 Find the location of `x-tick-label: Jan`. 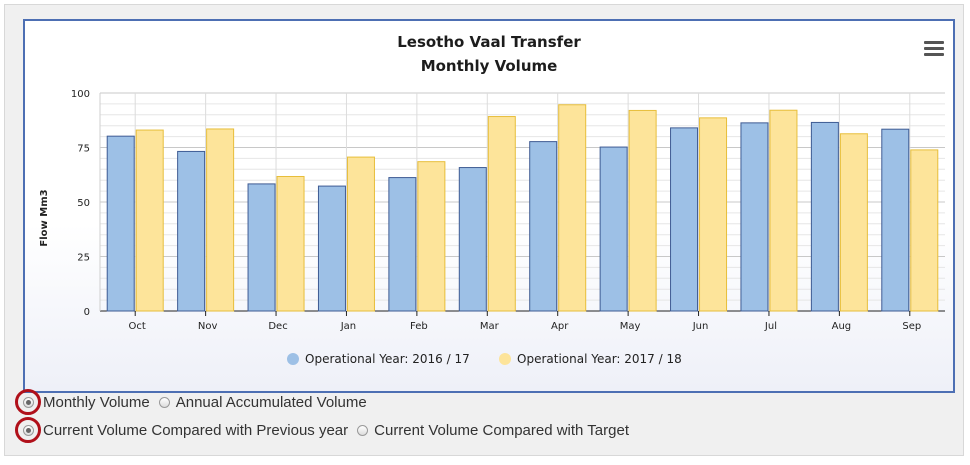

x-tick-label: Jan is located at coordinates (348, 326).